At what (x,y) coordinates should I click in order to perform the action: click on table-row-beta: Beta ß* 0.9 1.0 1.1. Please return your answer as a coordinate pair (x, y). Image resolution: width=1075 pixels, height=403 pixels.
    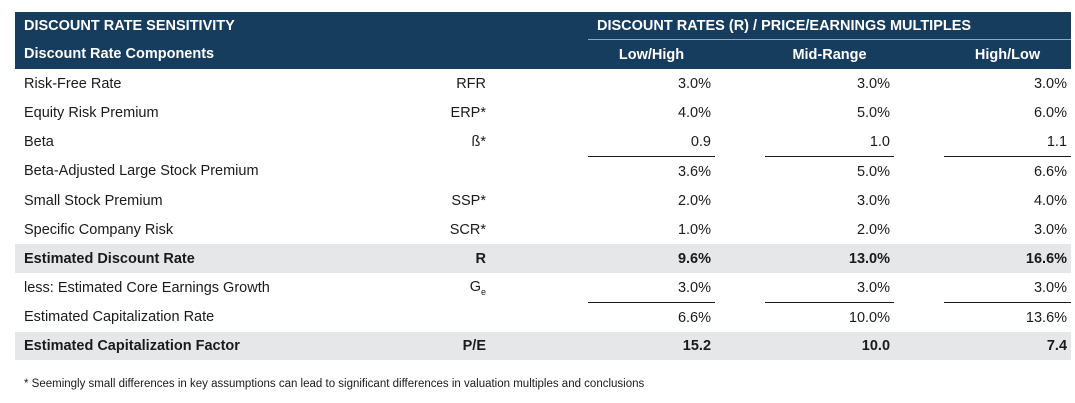
    Looking at the image, I should click on (543, 142).